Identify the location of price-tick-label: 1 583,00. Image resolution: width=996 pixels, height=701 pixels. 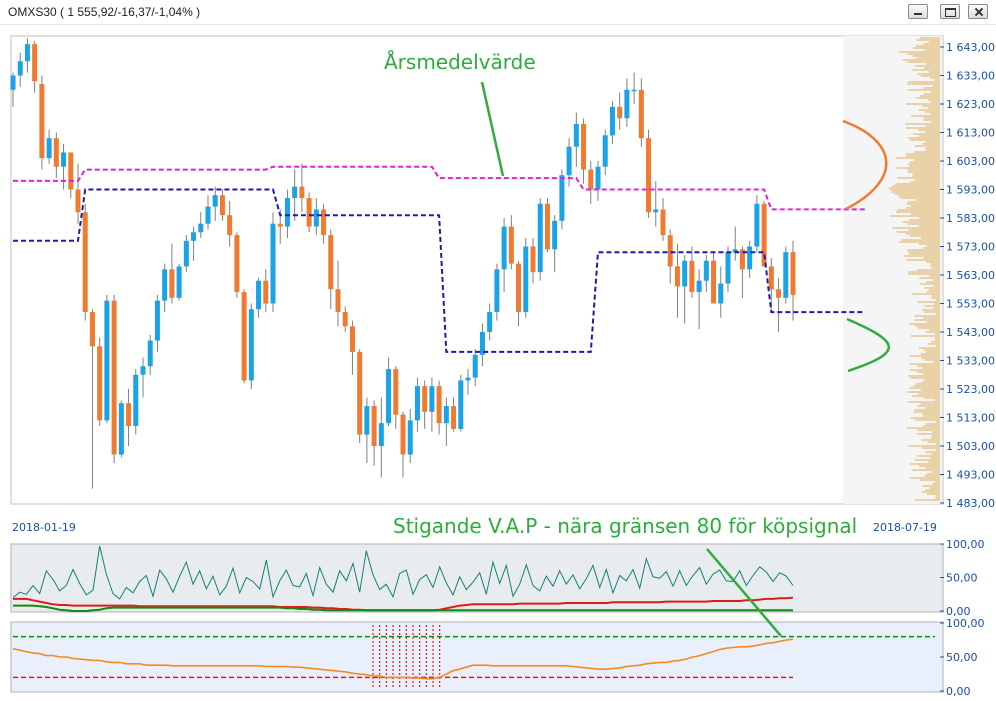
(970, 218).